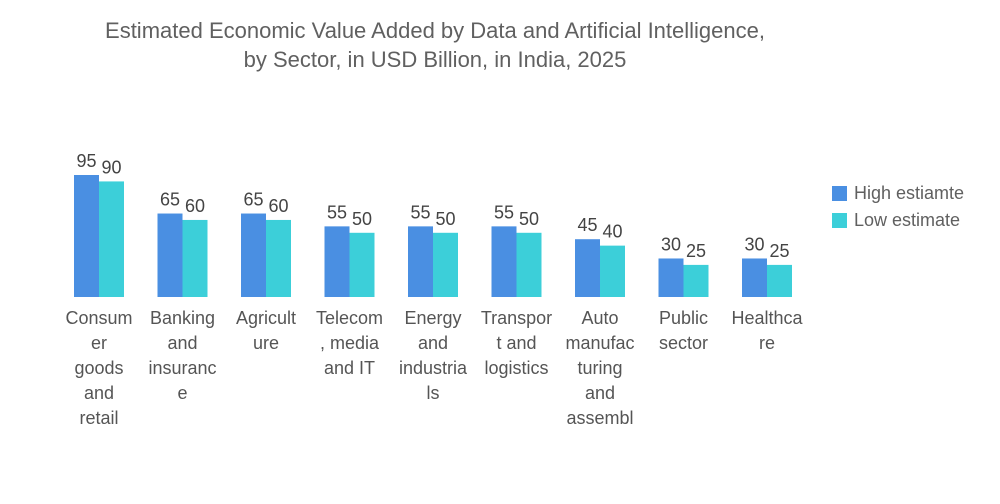  Describe the element at coordinates (779, 251) in the screenshot. I see `data-label-low-8: 25` at that location.